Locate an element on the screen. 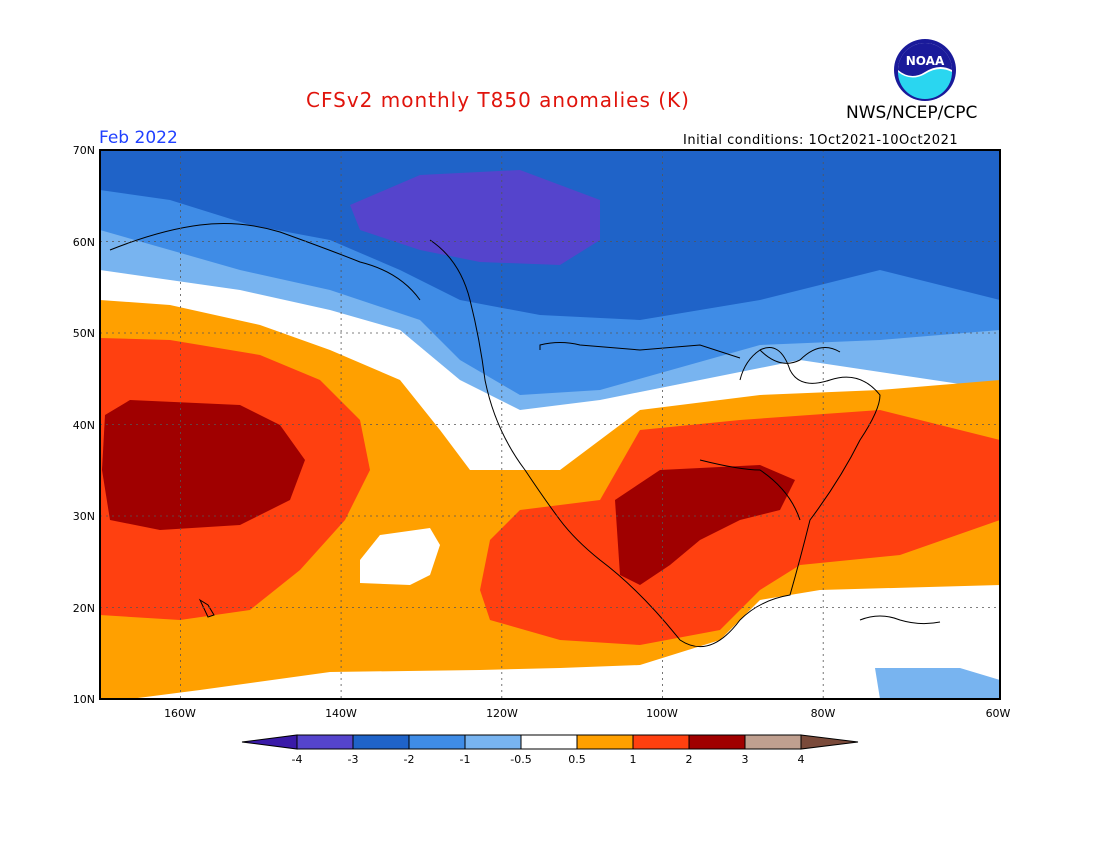  colorbar is located at coordinates (550, 742).